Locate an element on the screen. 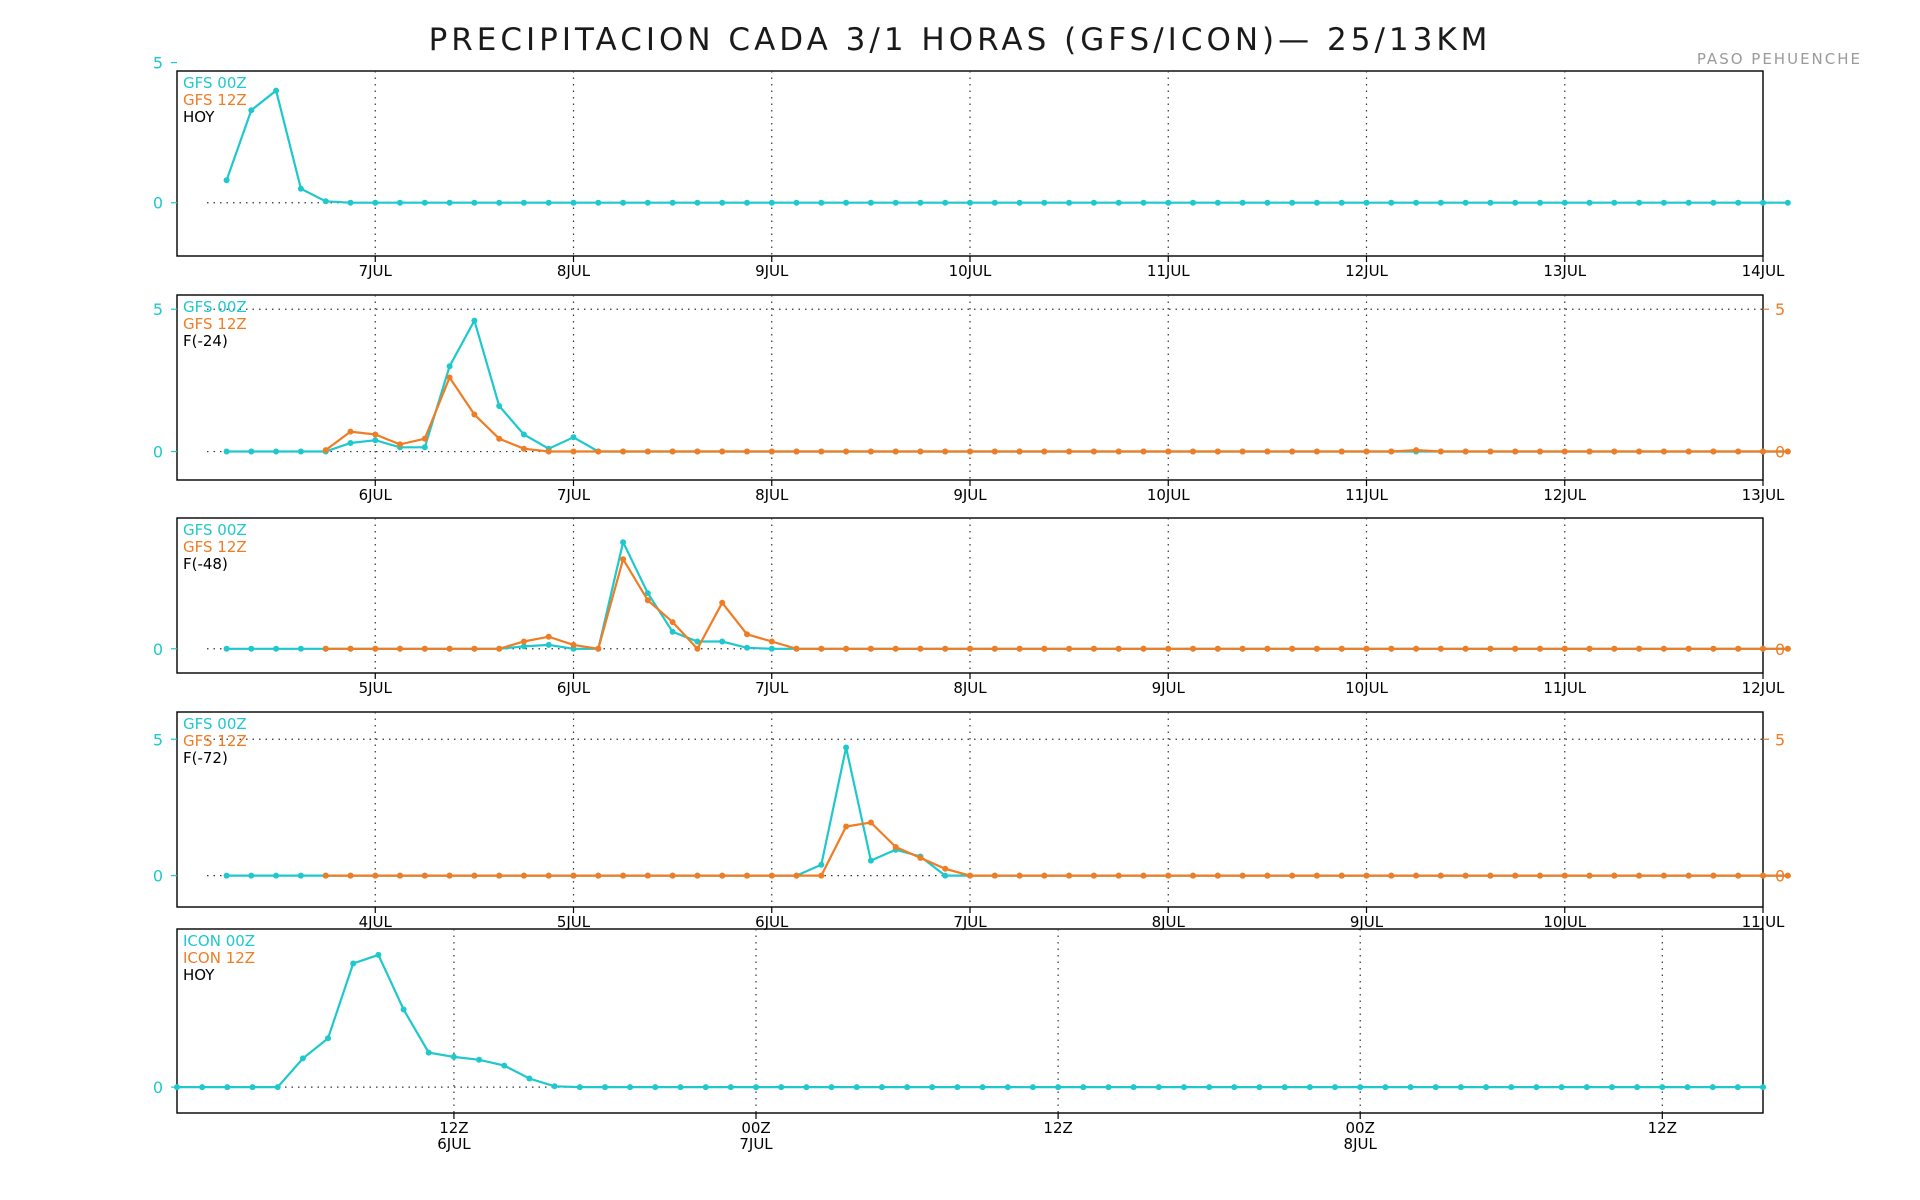 The image size is (1920, 1200). legend-entry: GFS 00Z is located at coordinates (215, 307).